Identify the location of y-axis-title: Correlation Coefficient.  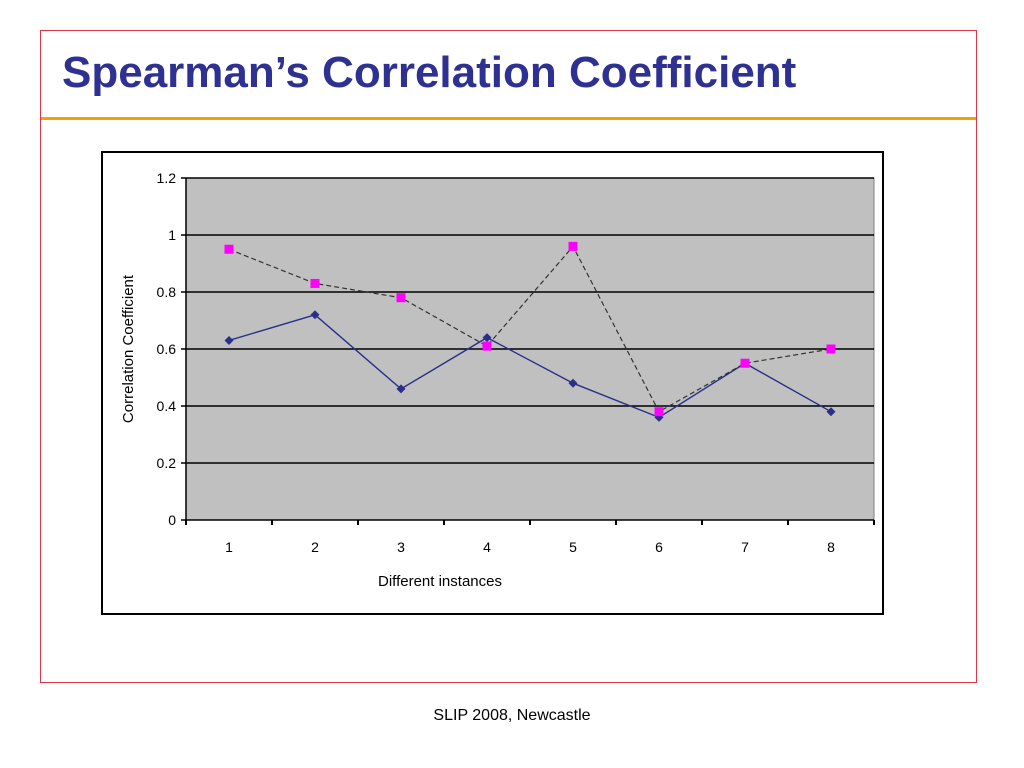
(128, 348).